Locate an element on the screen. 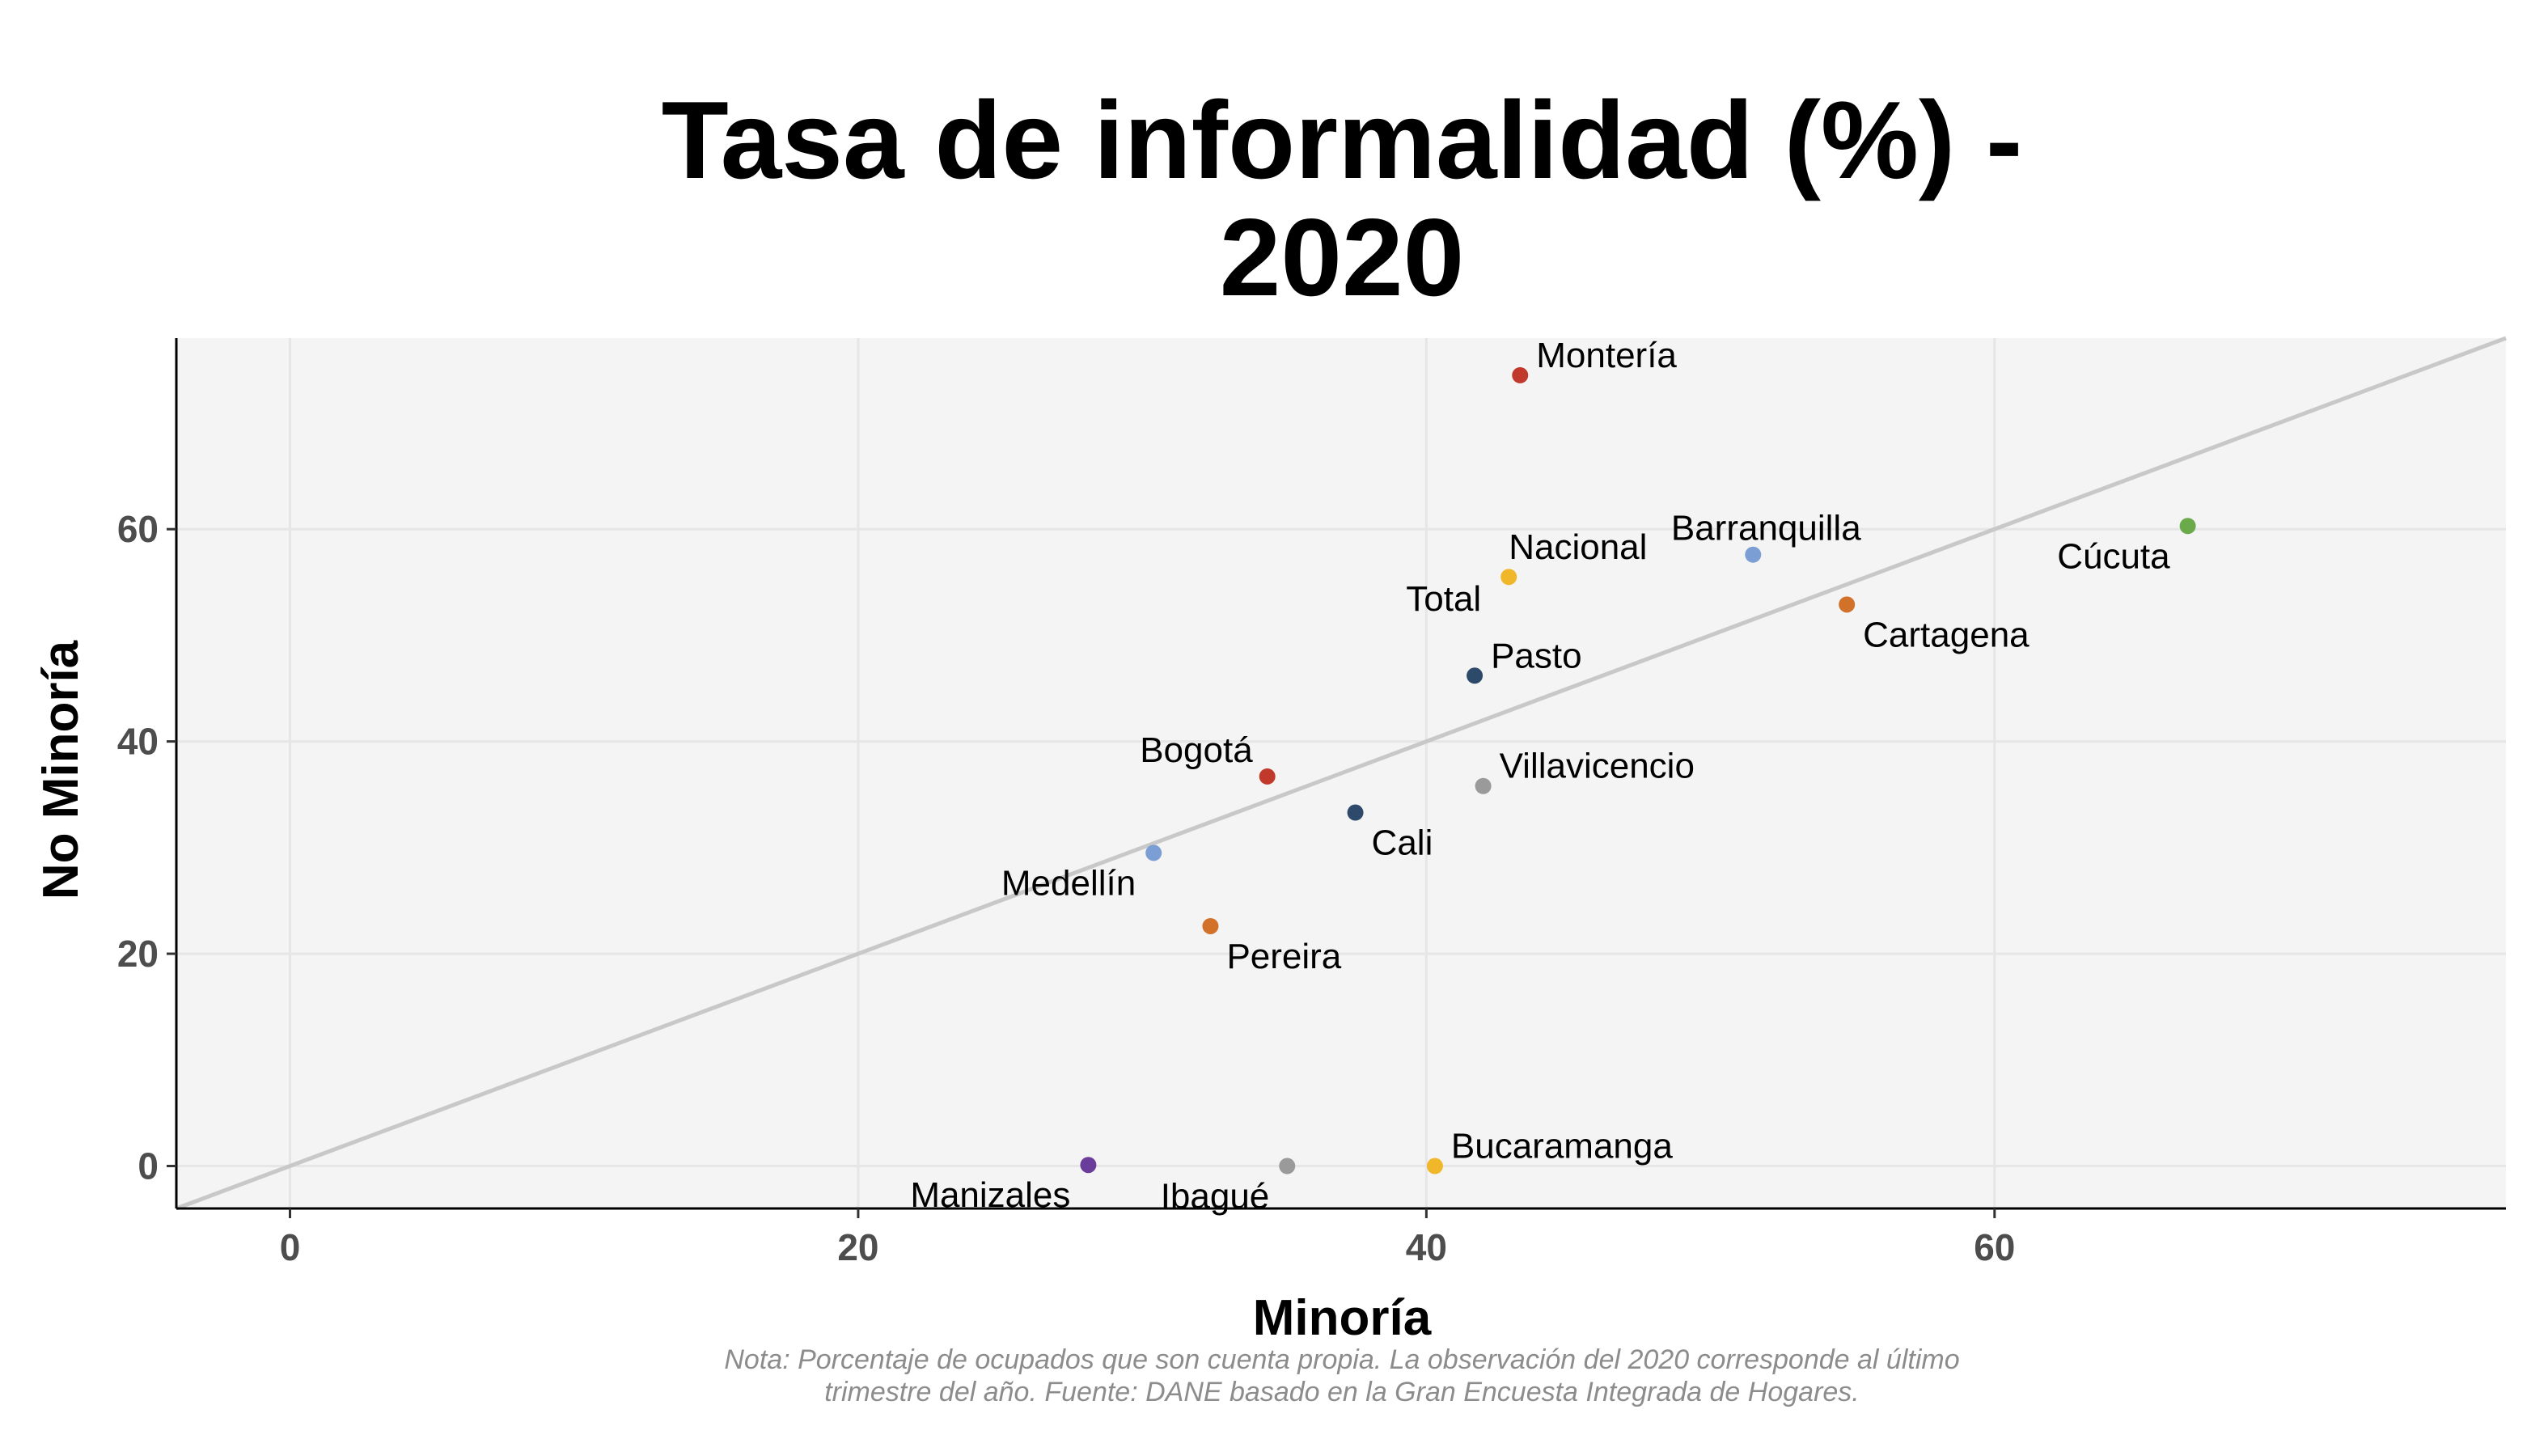 Image resolution: width=2548 pixels, height=1456 pixels. y-tick-label-0: 0 is located at coordinates (148, 1166).